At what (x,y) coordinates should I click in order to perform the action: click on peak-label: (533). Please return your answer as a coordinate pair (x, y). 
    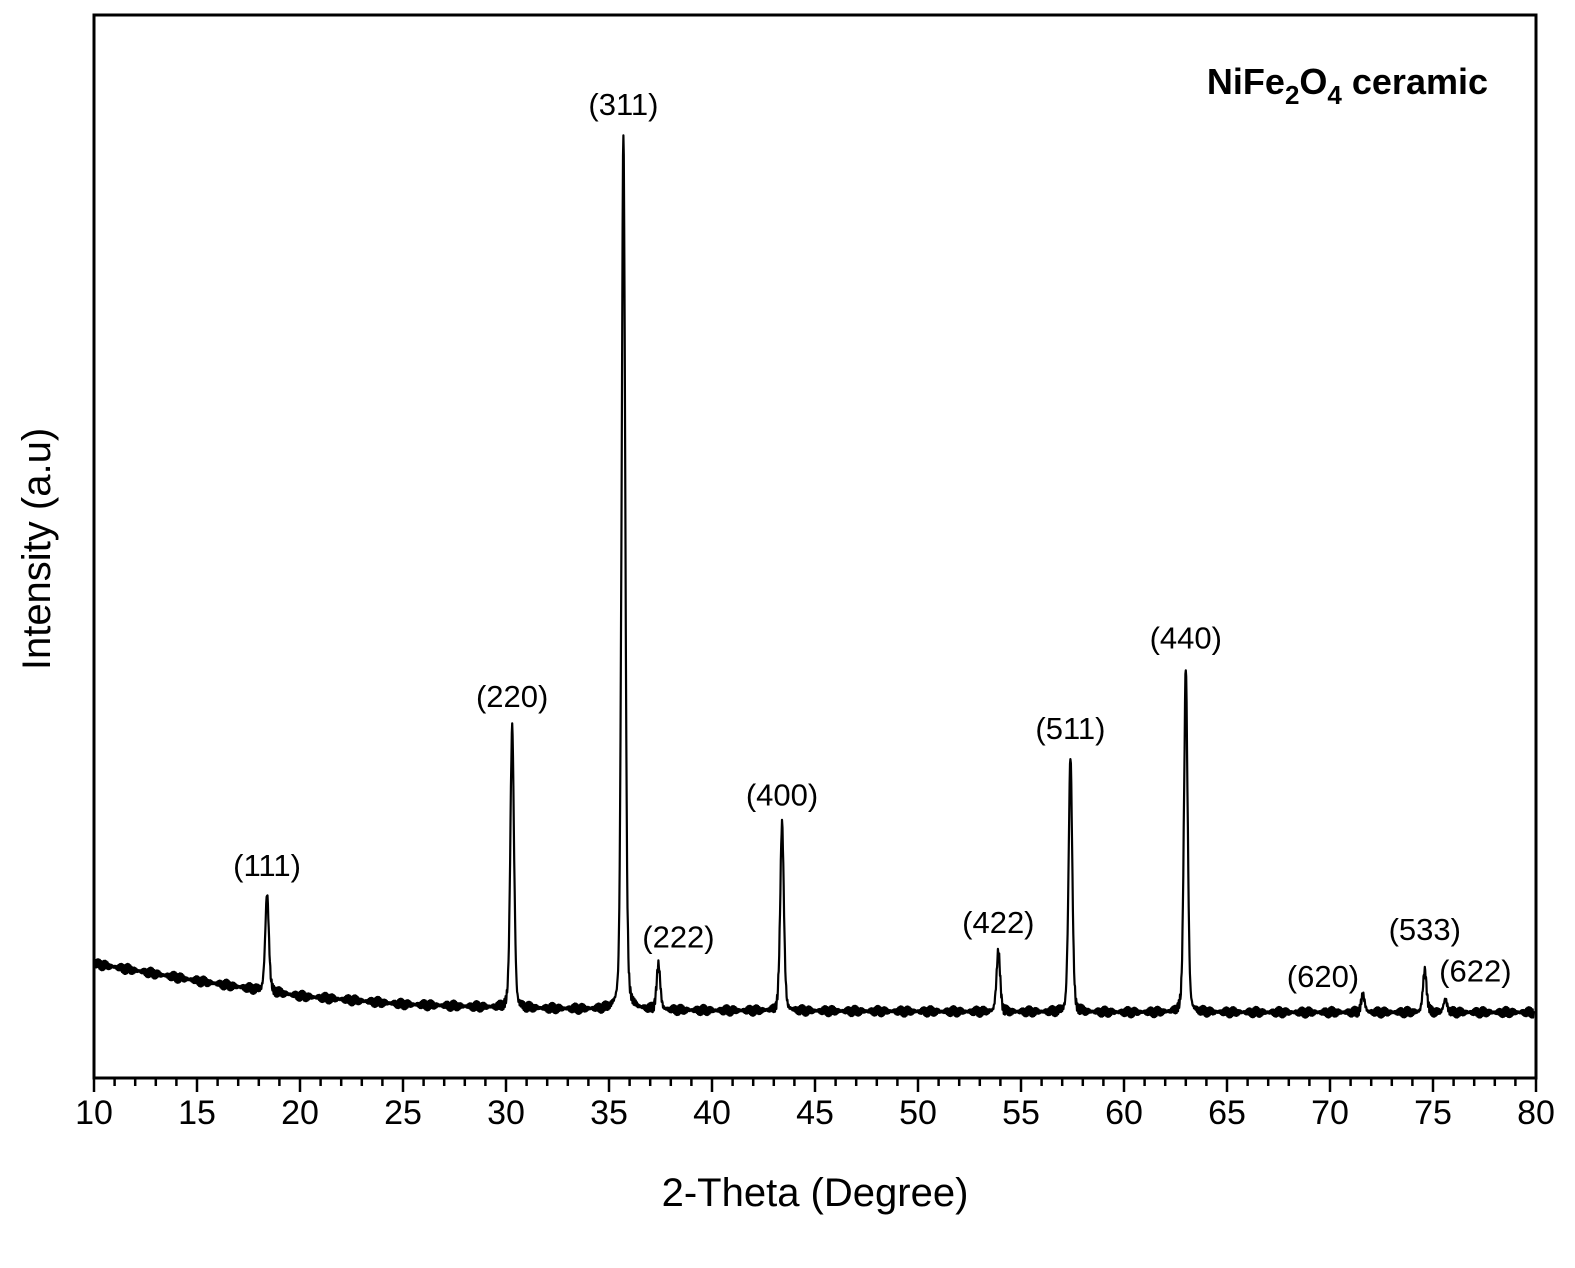
    Looking at the image, I should click on (1425, 929).